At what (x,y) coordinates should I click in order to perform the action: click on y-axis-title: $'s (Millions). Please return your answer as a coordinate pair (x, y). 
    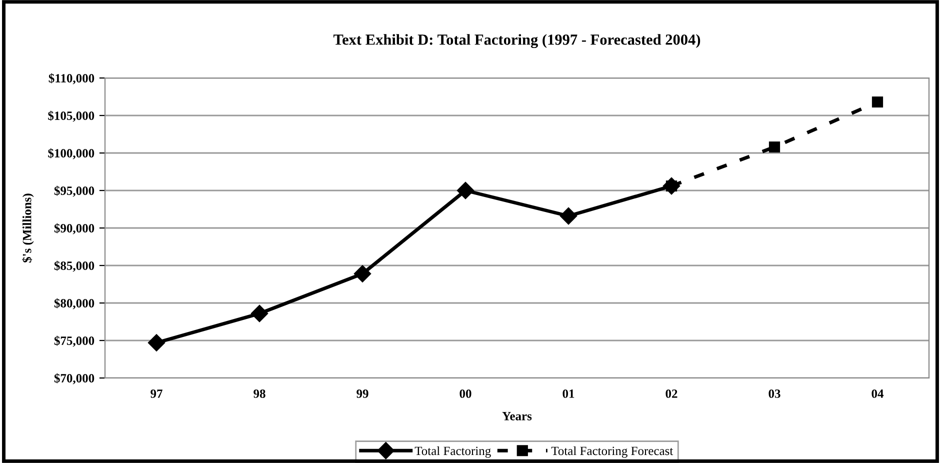
    Looking at the image, I should click on (28, 228).